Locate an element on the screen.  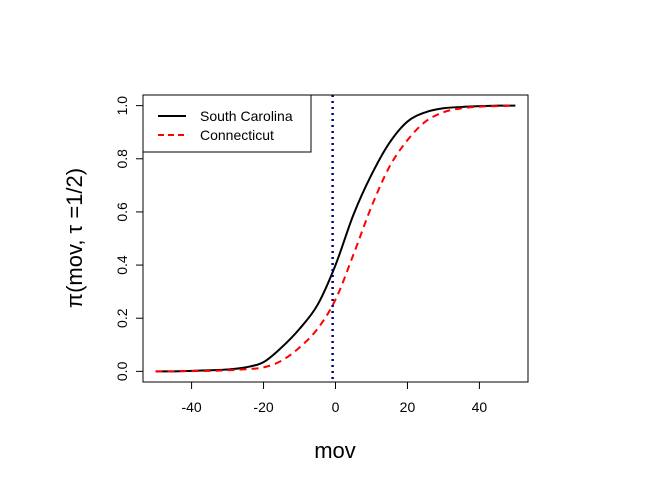
x-tick-label: -20 is located at coordinates (263, 407).